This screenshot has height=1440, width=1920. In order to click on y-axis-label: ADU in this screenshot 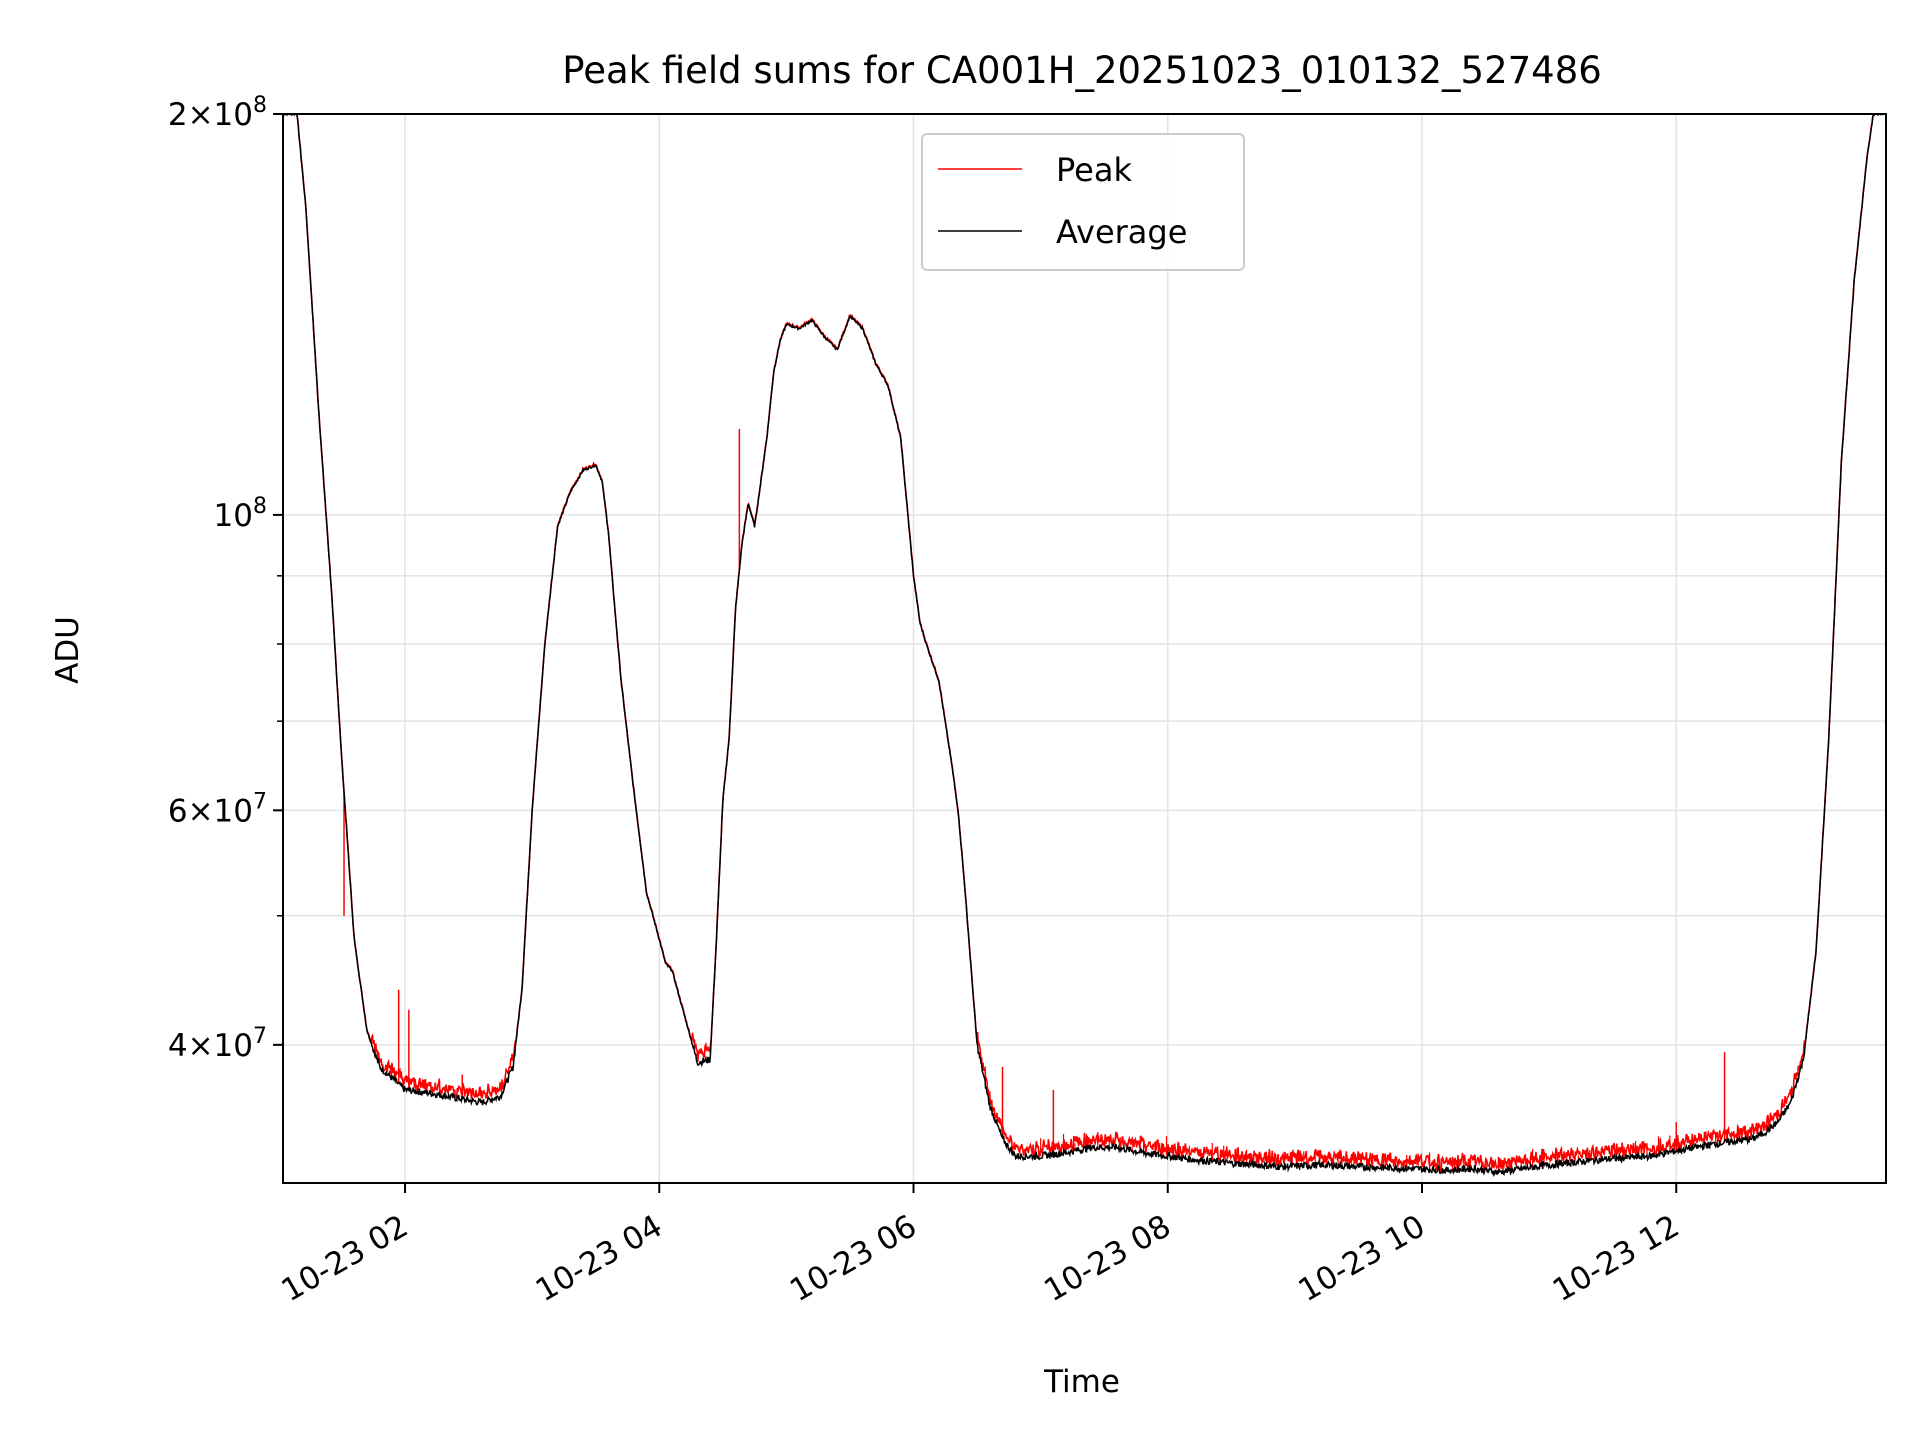, I will do `click(68, 650)`.